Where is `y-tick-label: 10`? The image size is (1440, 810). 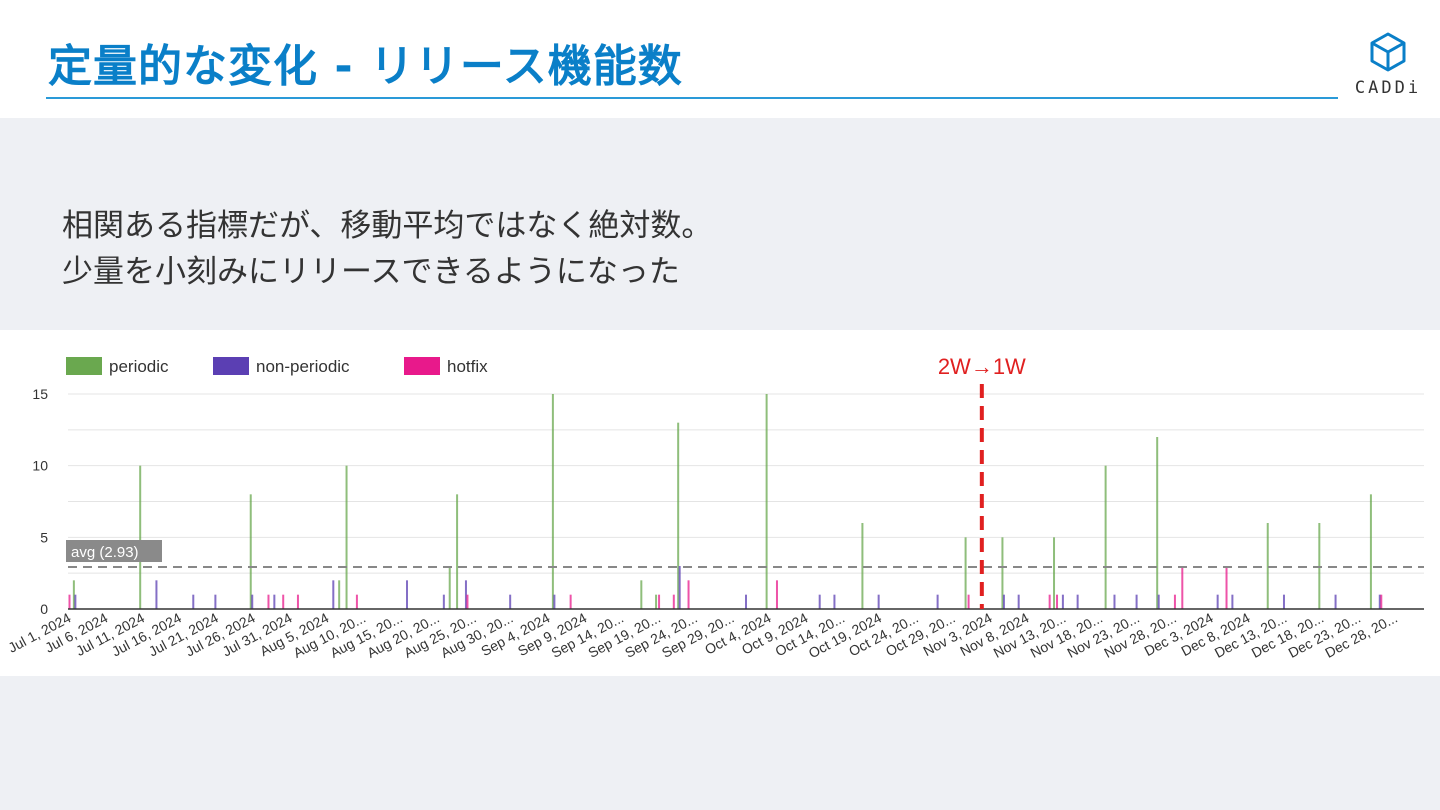
y-tick-label: 10 is located at coordinates (40, 466).